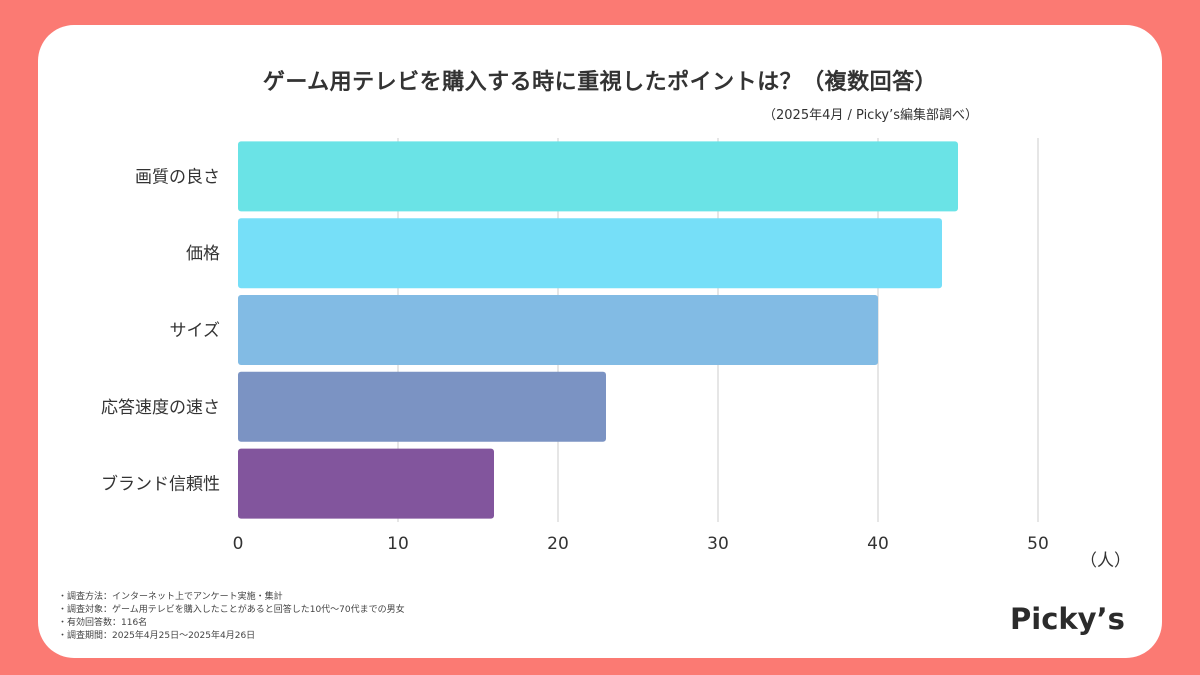  What do you see at coordinates (1105, 561) in the screenshot?
I see `x-axis-unit-label: （人）` at bounding box center [1105, 561].